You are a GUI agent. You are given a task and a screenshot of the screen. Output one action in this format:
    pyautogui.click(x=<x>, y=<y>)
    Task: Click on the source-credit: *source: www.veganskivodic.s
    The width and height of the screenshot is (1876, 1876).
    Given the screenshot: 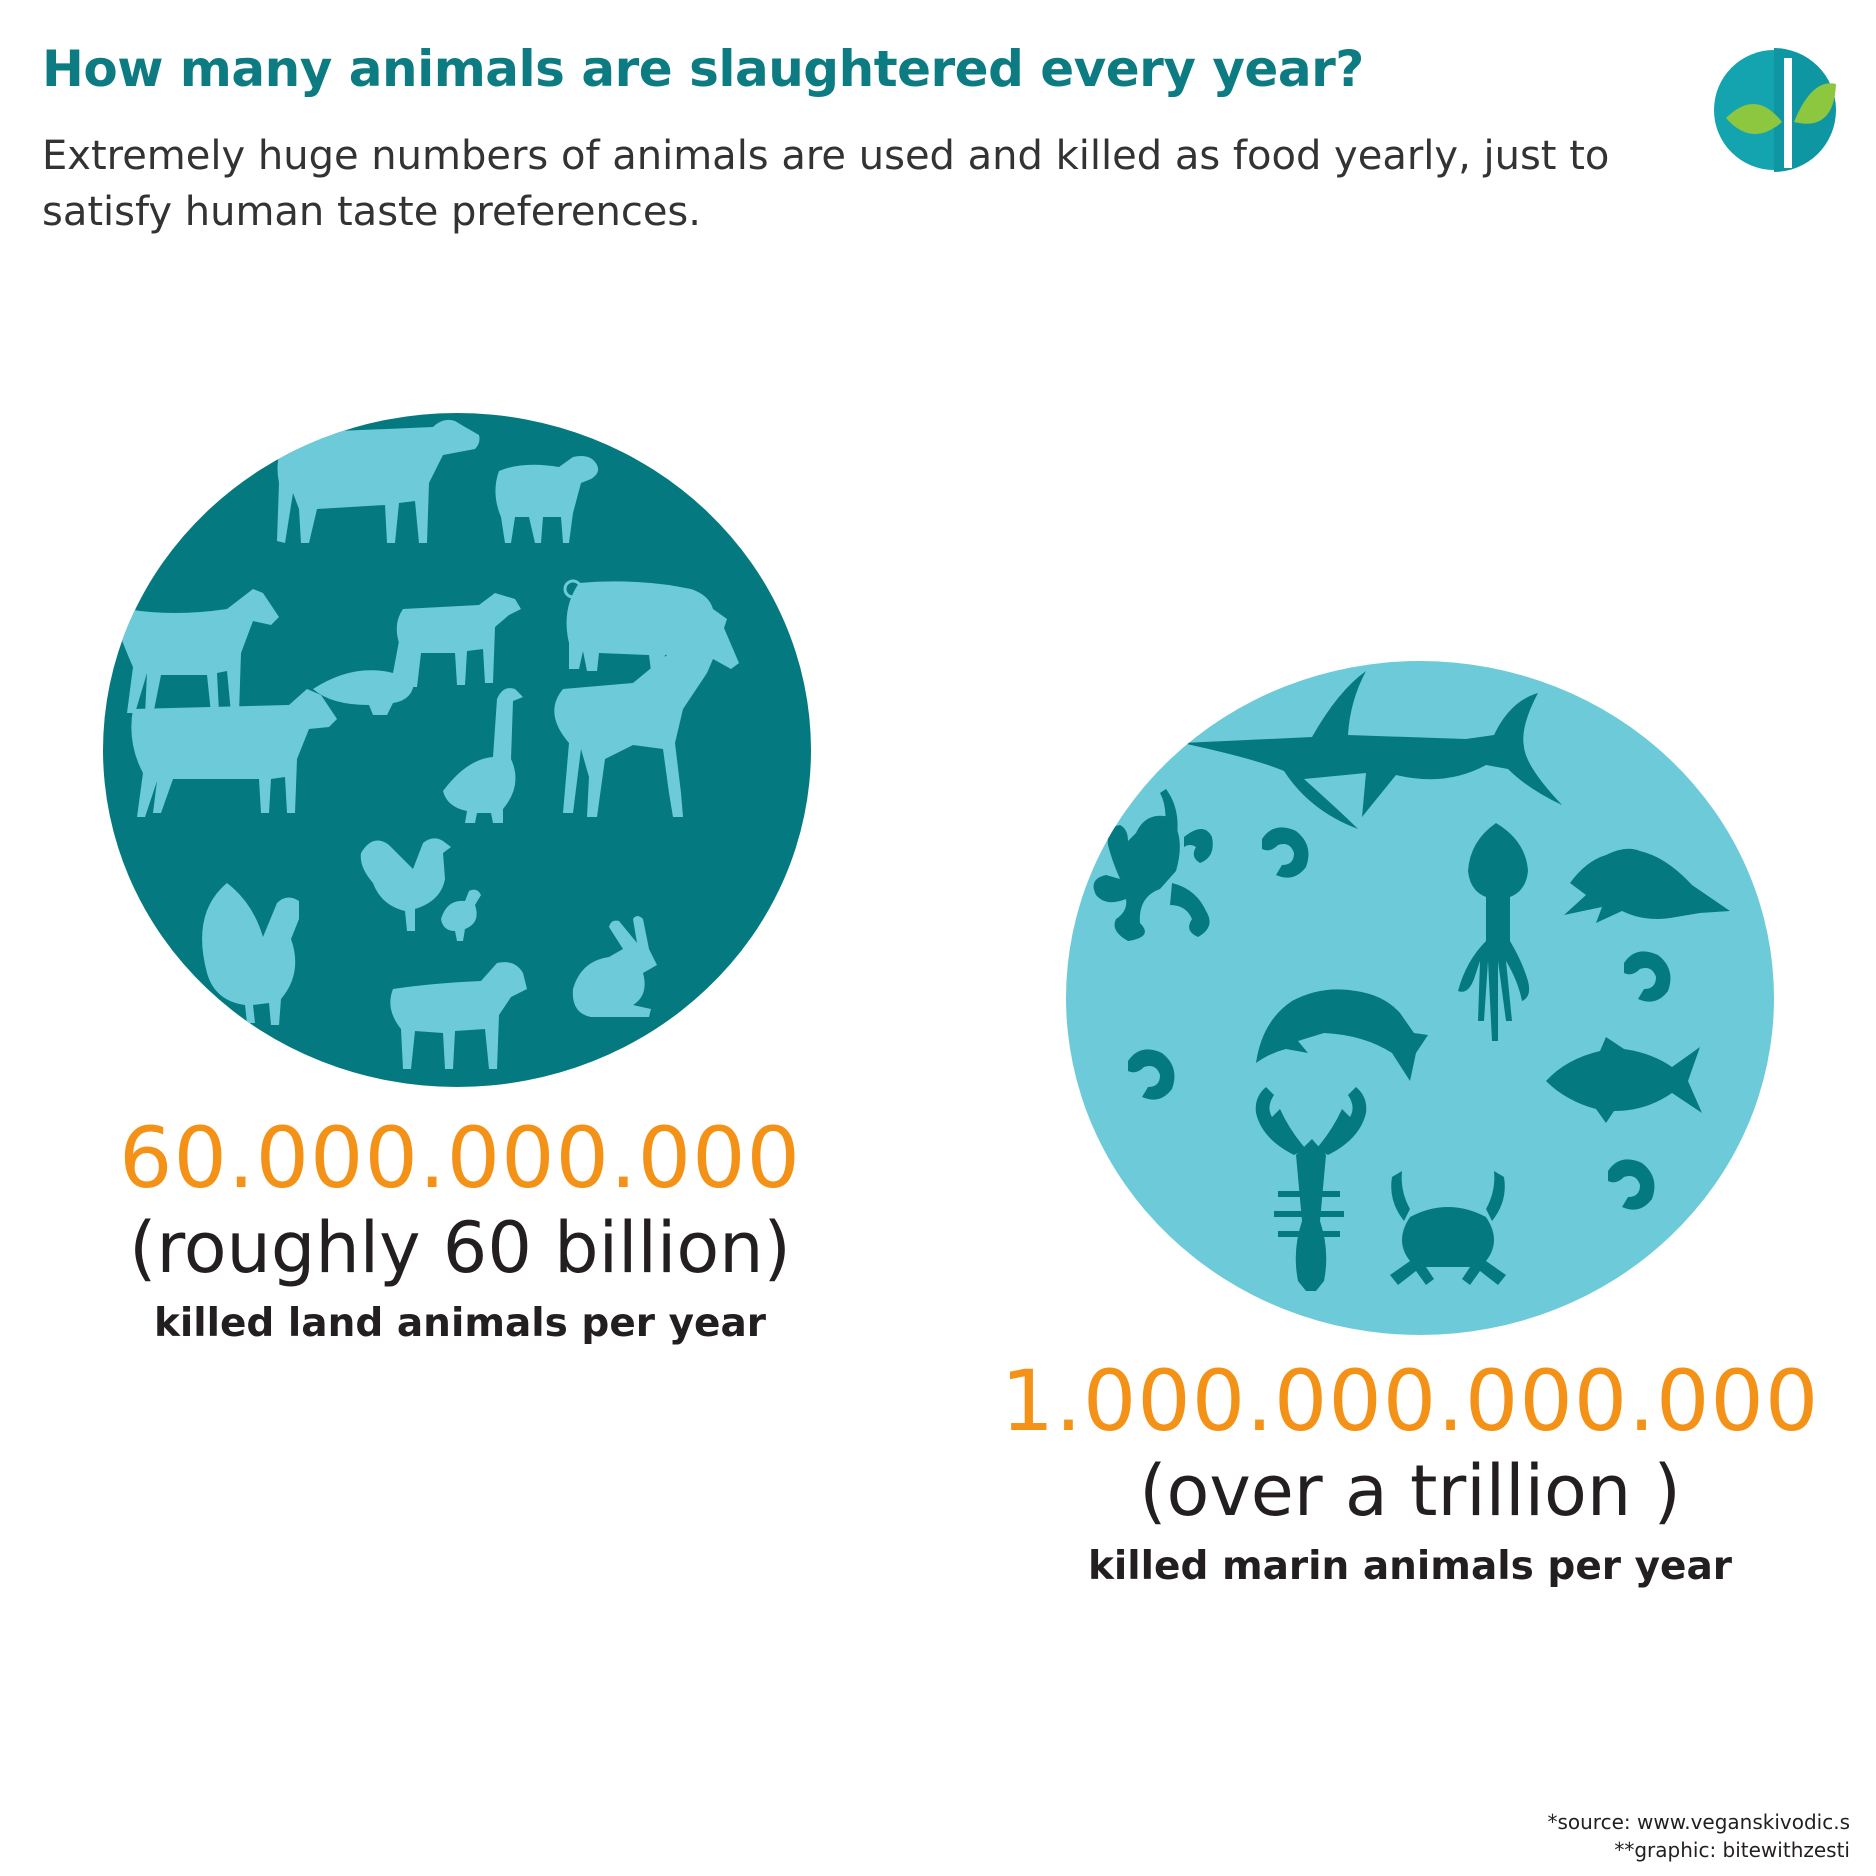 What is the action you would take?
    pyautogui.click(x=1698, y=1822)
    